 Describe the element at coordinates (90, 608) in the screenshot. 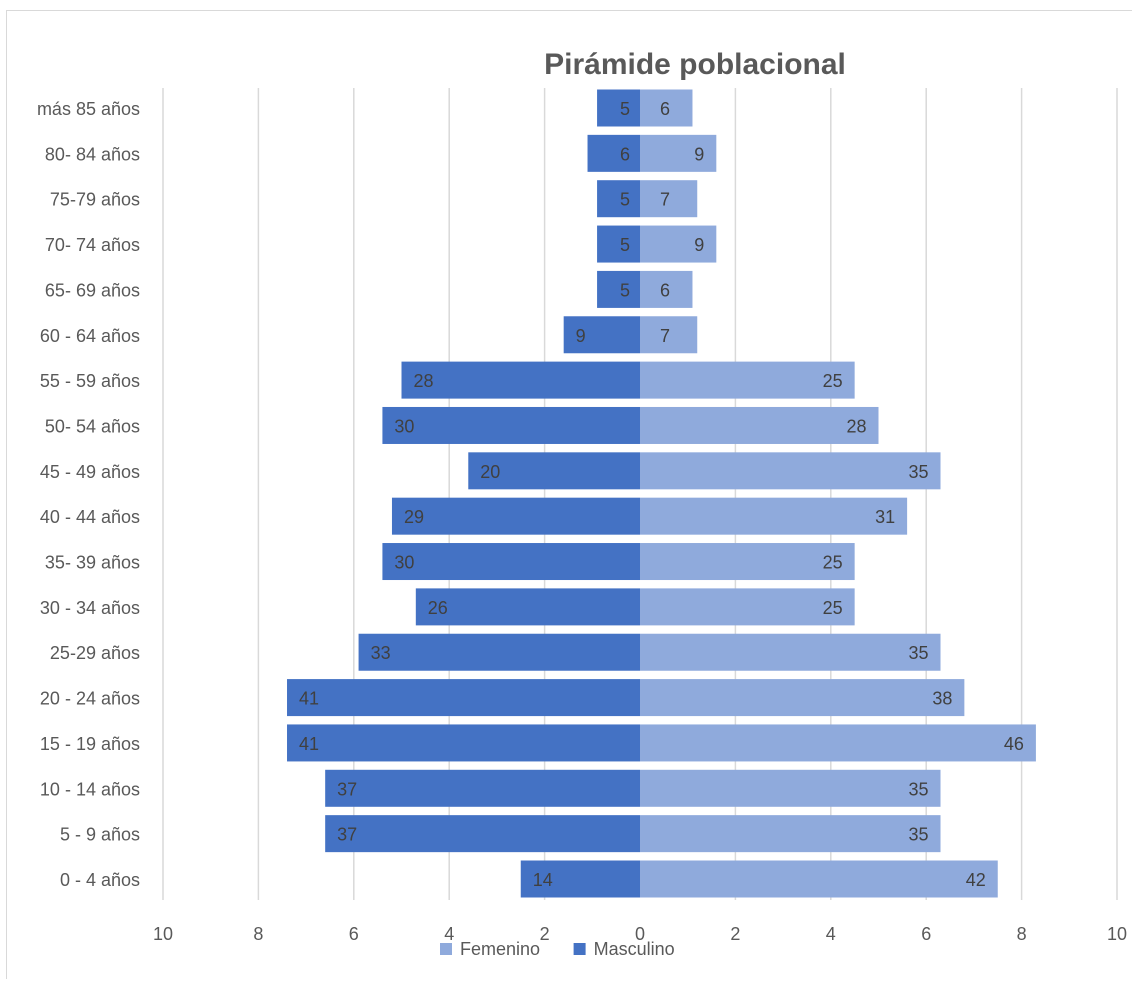

I see `category-label: 30 - 34 años` at that location.